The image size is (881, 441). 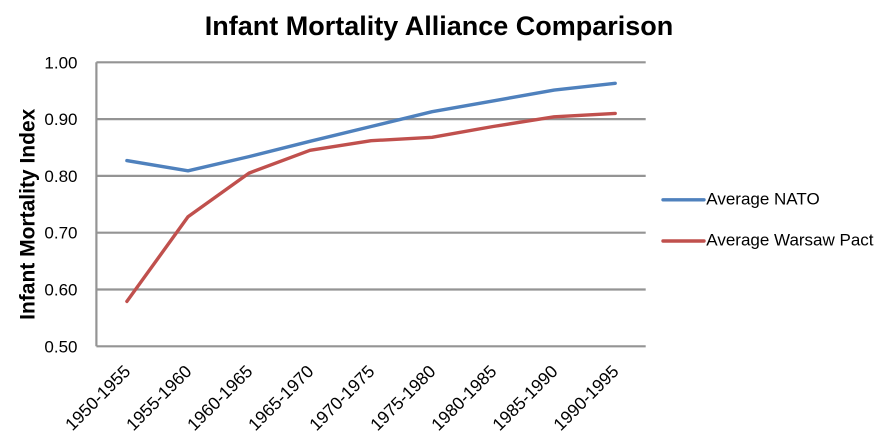 What do you see at coordinates (439, 26) in the screenshot?
I see `svg-text:Infant Mortality Alliance Comp: Infant Mortality Alliance Comparison` at bounding box center [439, 26].